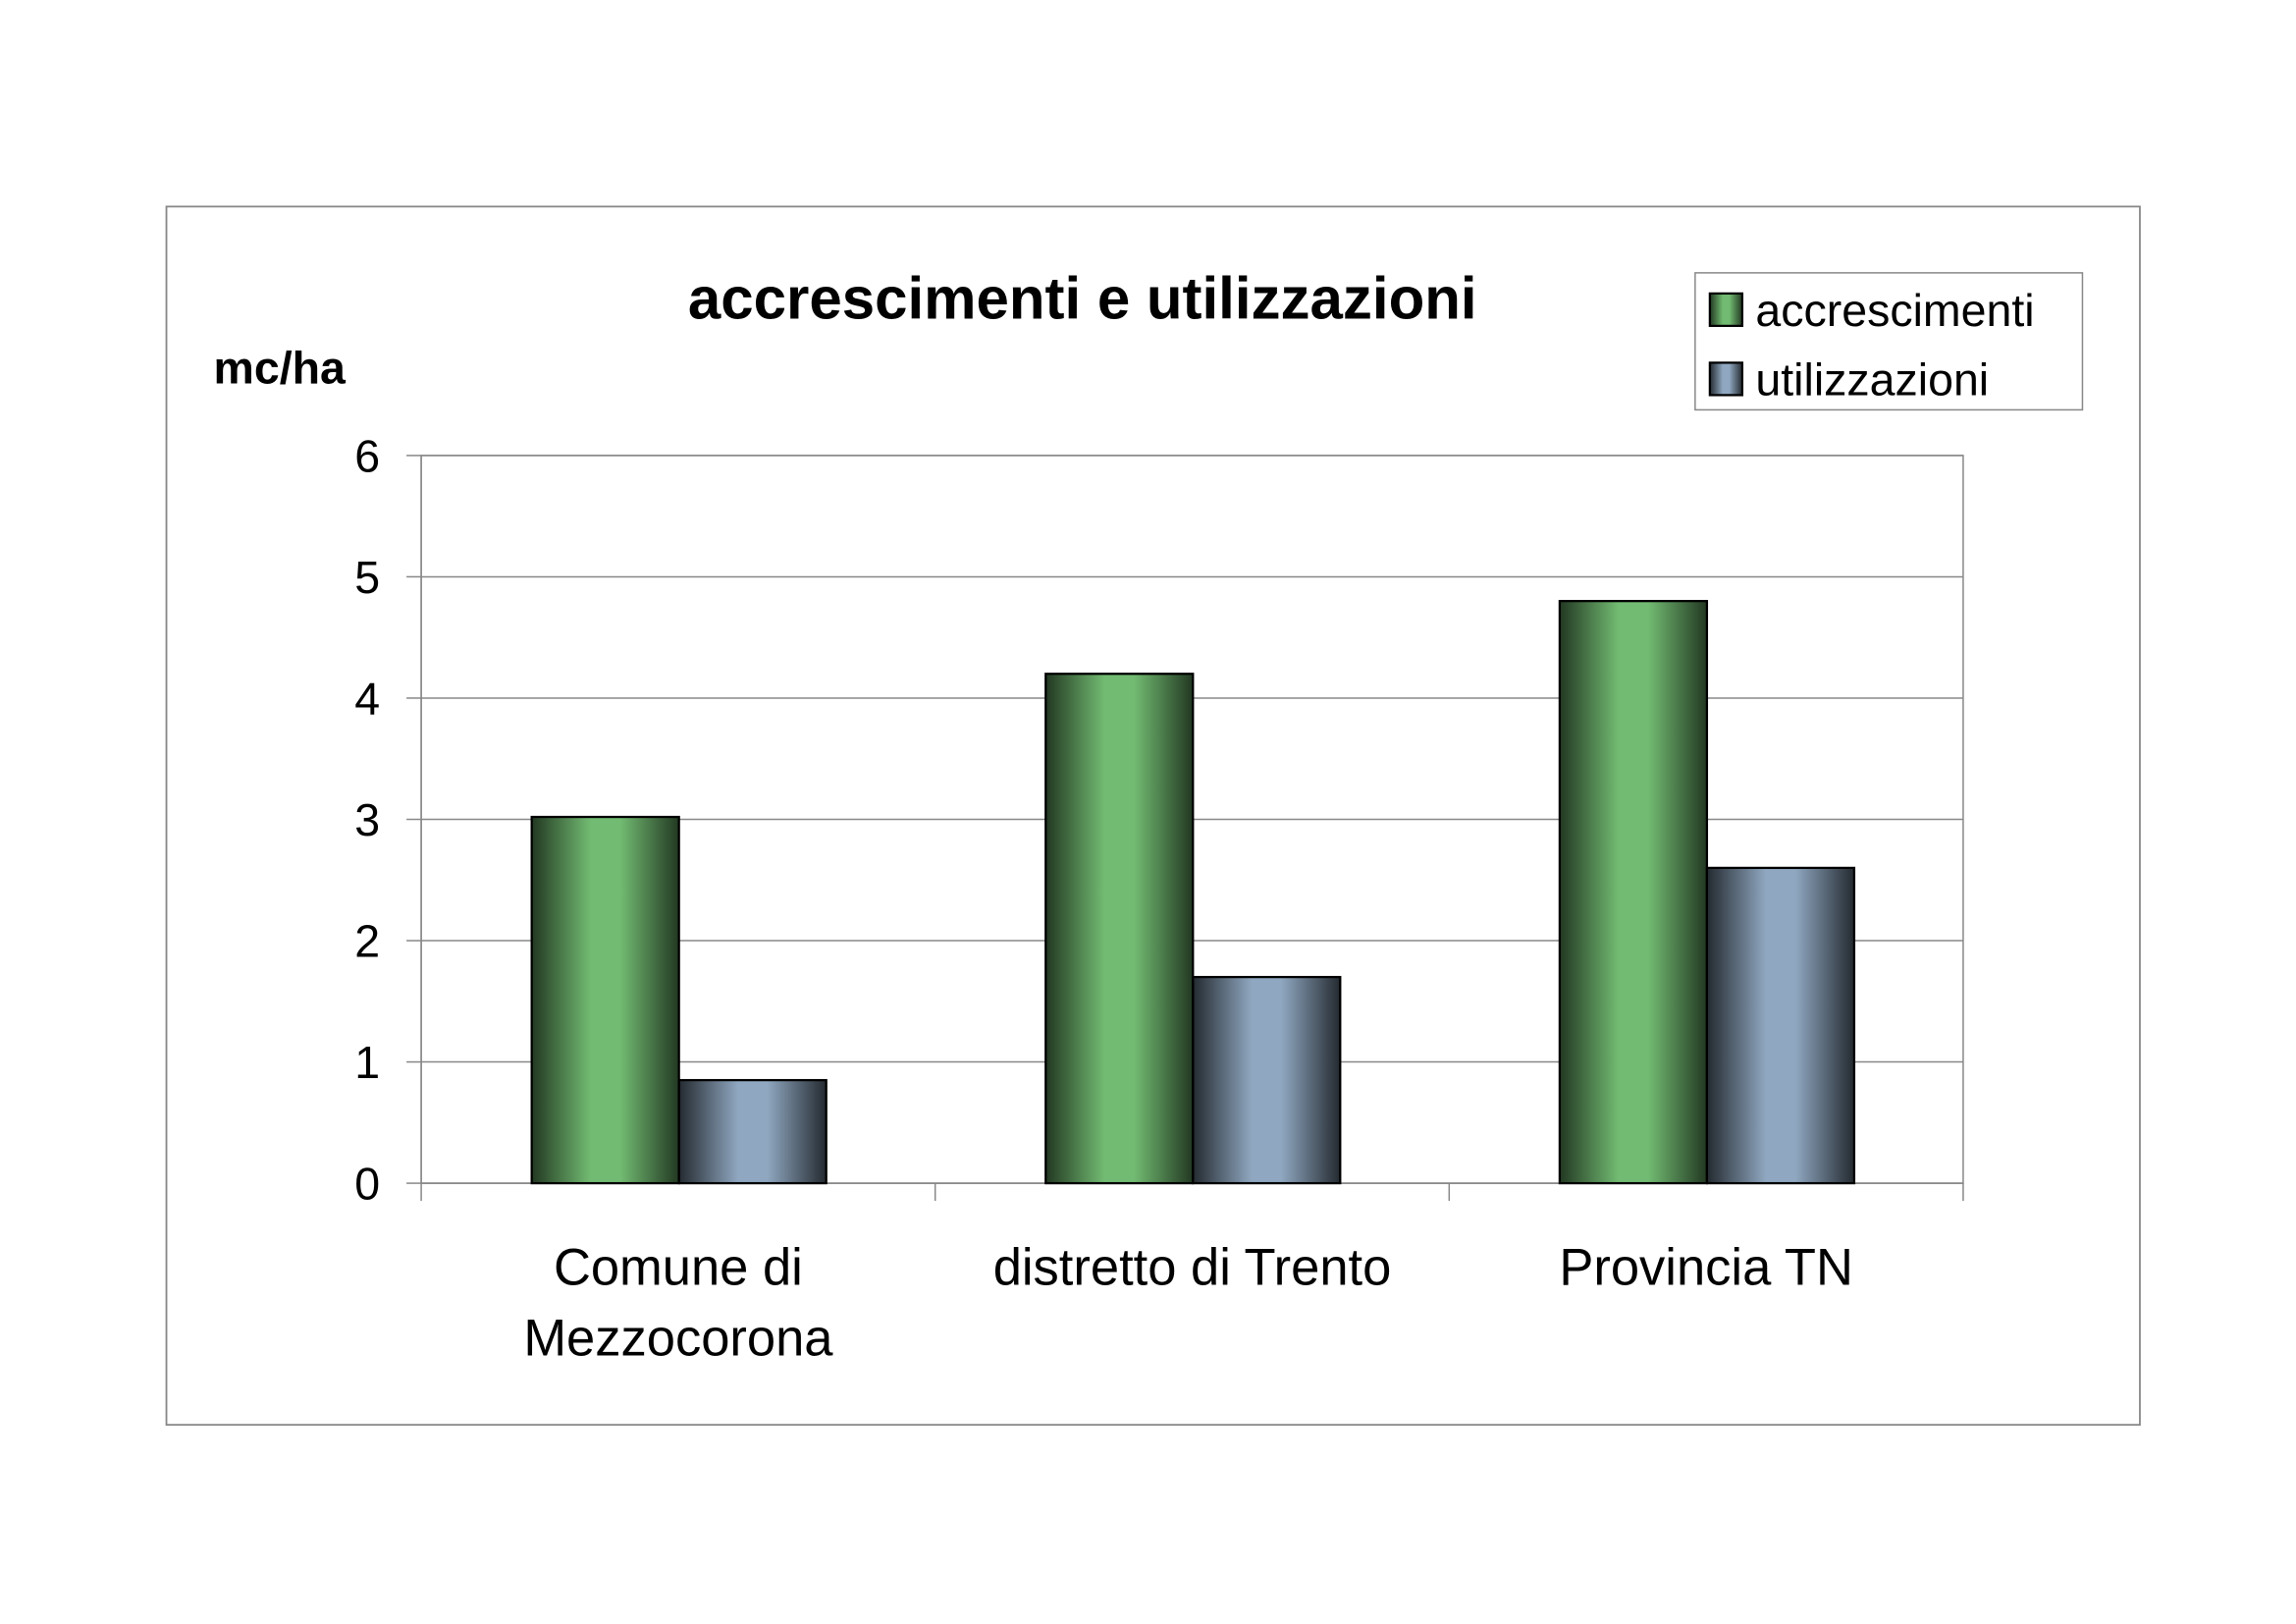 The width and height of the screenshot is (2296, 1624). Describe the element at coordinates (280, 367) in the screenshot. I see `y-axis-label: mc/ha` at that location.